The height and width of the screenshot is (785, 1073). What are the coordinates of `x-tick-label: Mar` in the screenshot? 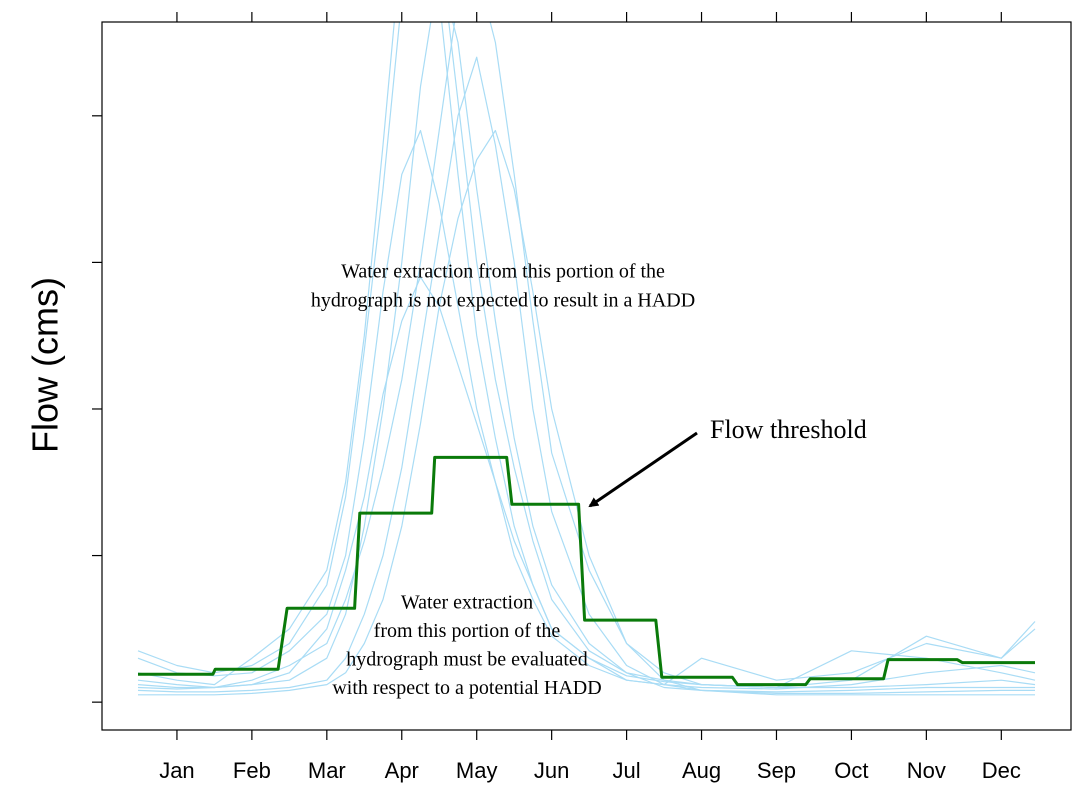 It's located at (327, 770).